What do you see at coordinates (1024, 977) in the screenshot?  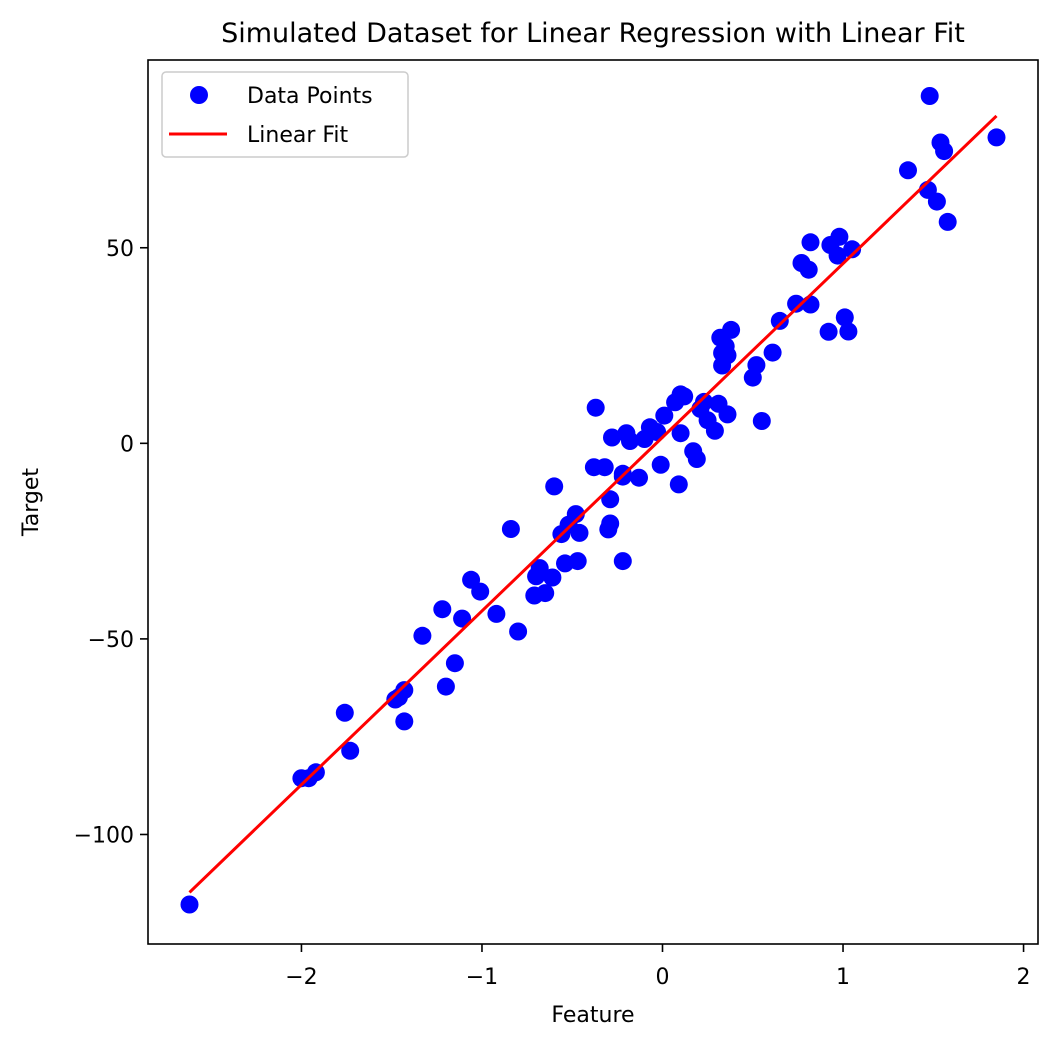 I see `x-tick-label-4: 2` at bounding box center [1024, 977].